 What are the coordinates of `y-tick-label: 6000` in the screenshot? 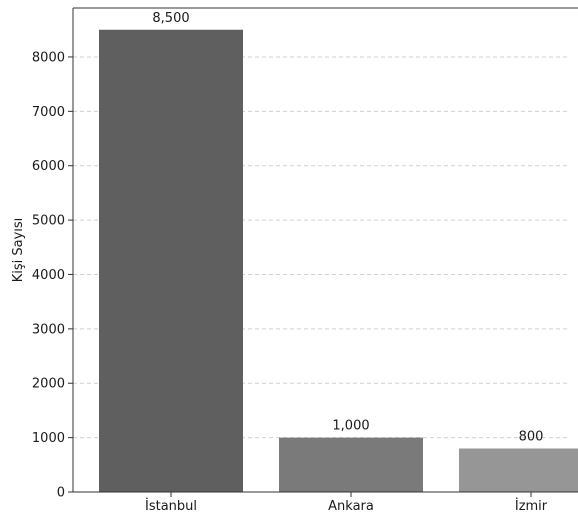 It's located at (48, 166).